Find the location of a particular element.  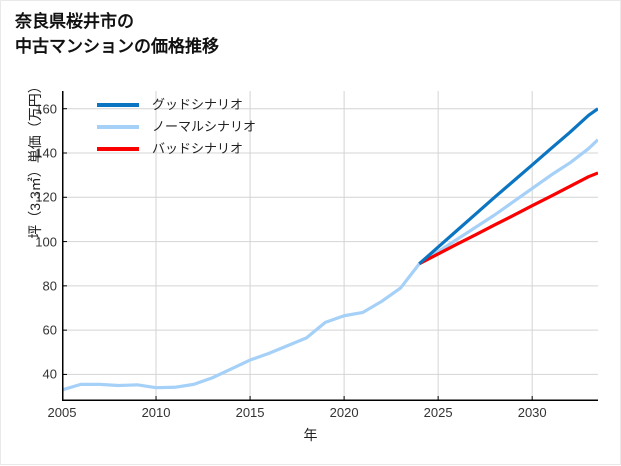

y-axis-label: 坪（3.3㎡）単価（万円） is located at coordinates (35, 159).